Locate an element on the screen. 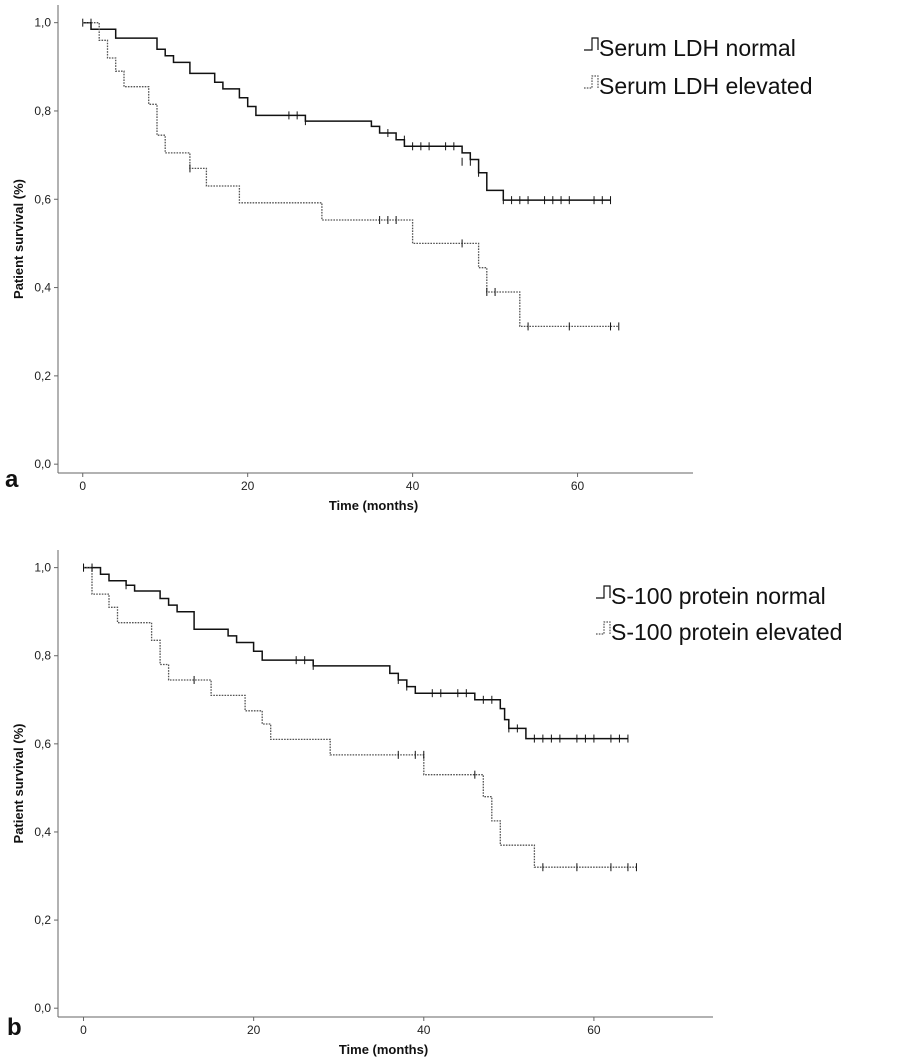 This screenshot has height=1059, width=921. panel-letter: a is located at coordinates (12, 479).